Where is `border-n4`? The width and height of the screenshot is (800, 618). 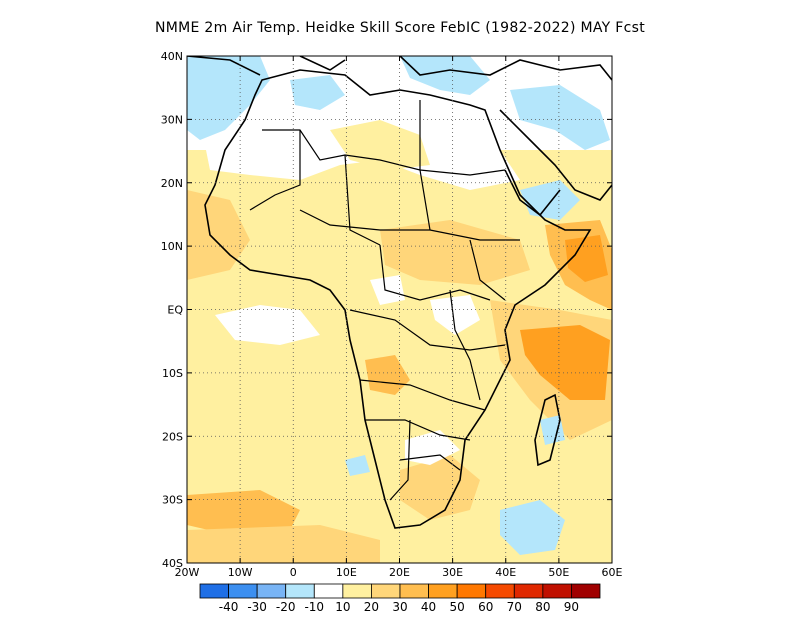 border-n4 is located at coordinates (425, 165).